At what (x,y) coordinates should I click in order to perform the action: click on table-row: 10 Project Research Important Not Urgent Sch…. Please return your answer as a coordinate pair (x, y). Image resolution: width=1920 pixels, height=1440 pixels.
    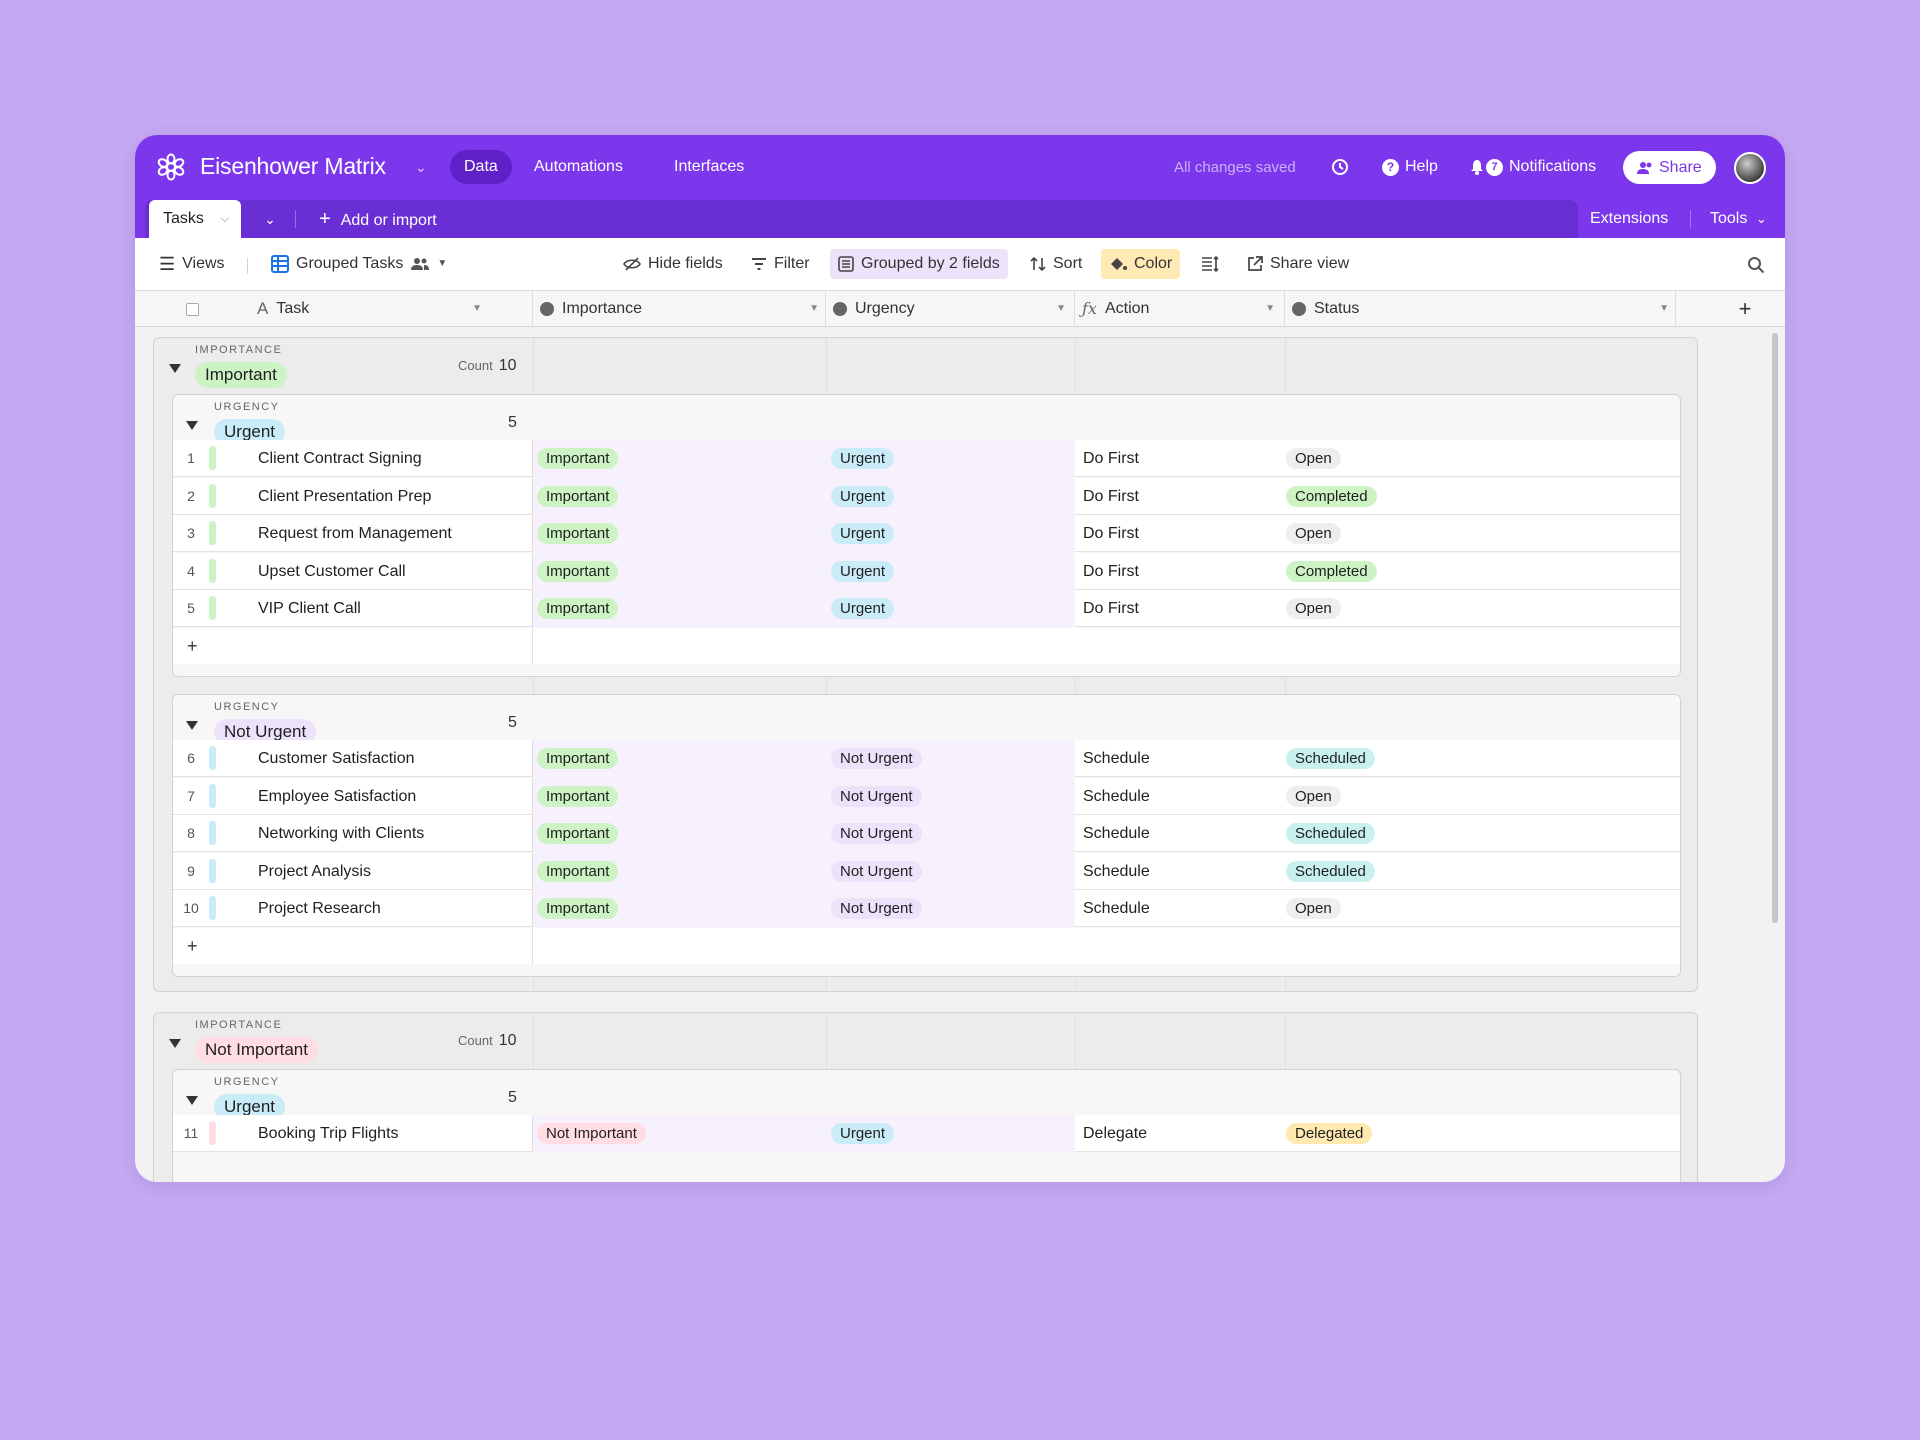
    Looking at the image, I should click on (926, 908).